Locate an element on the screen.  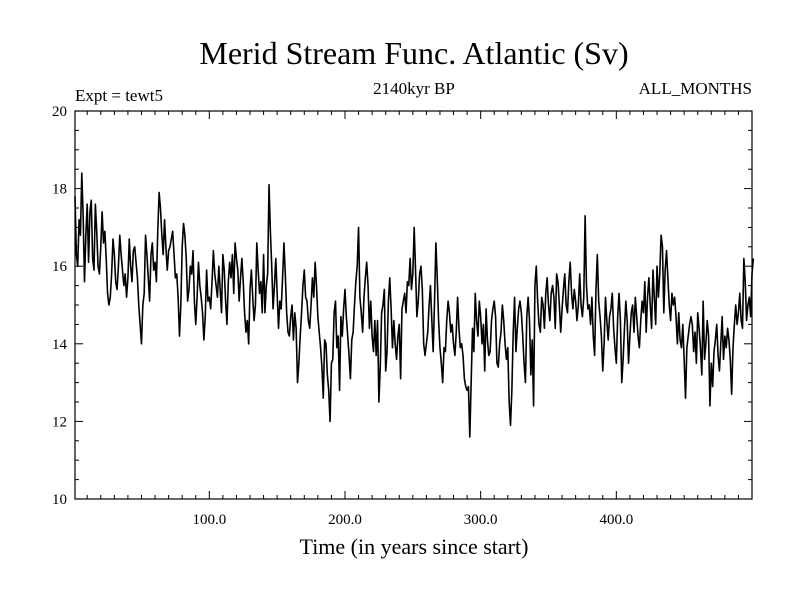
chart-title: Merid Stream Func. Atlantic (Sv) is located at coordinates (413, 53).